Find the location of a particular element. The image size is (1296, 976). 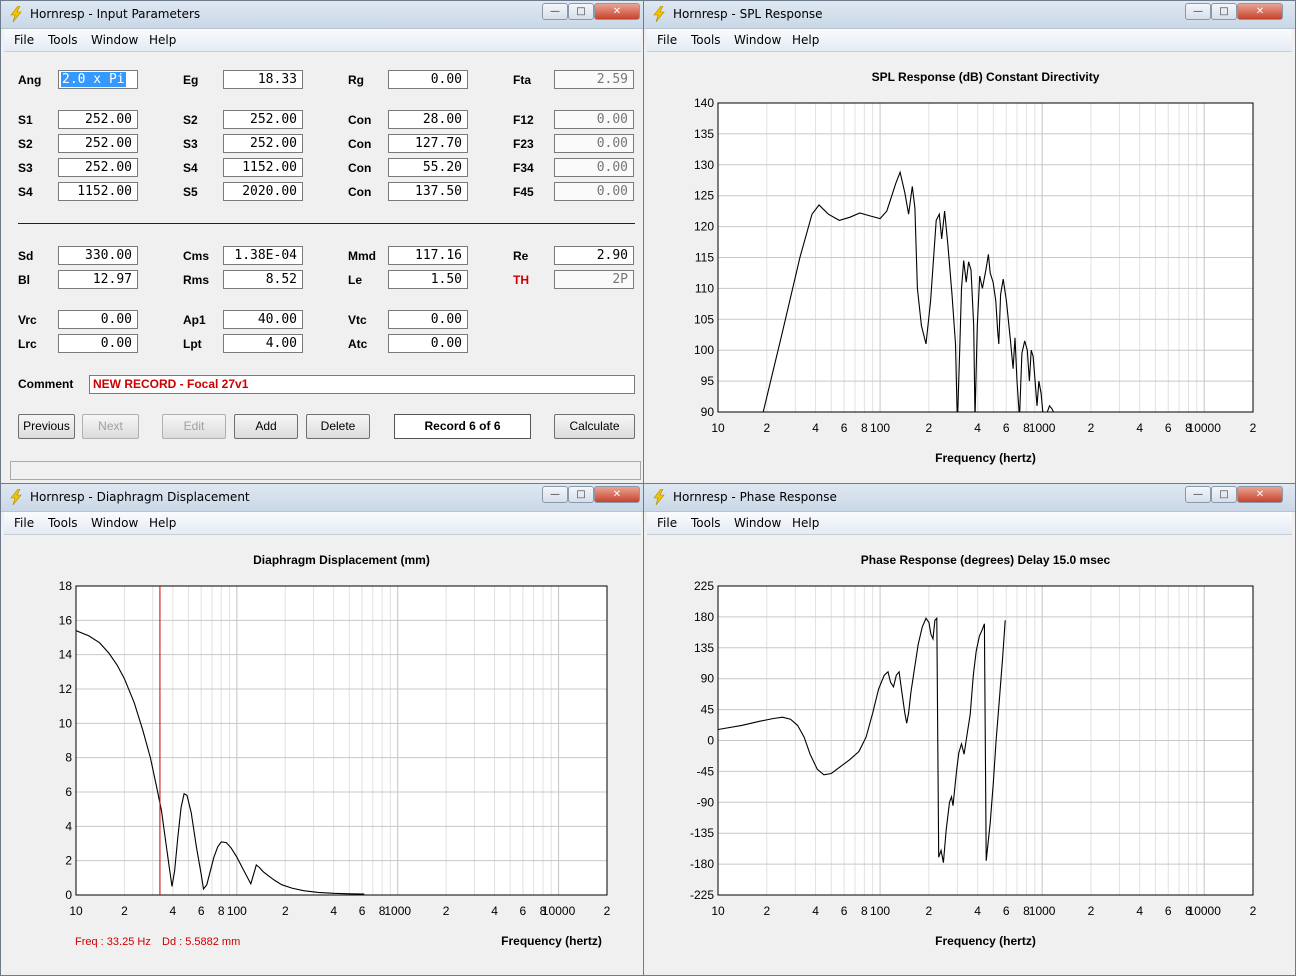

field-rms-25: 8.52 is located at coordinates (263, 279).